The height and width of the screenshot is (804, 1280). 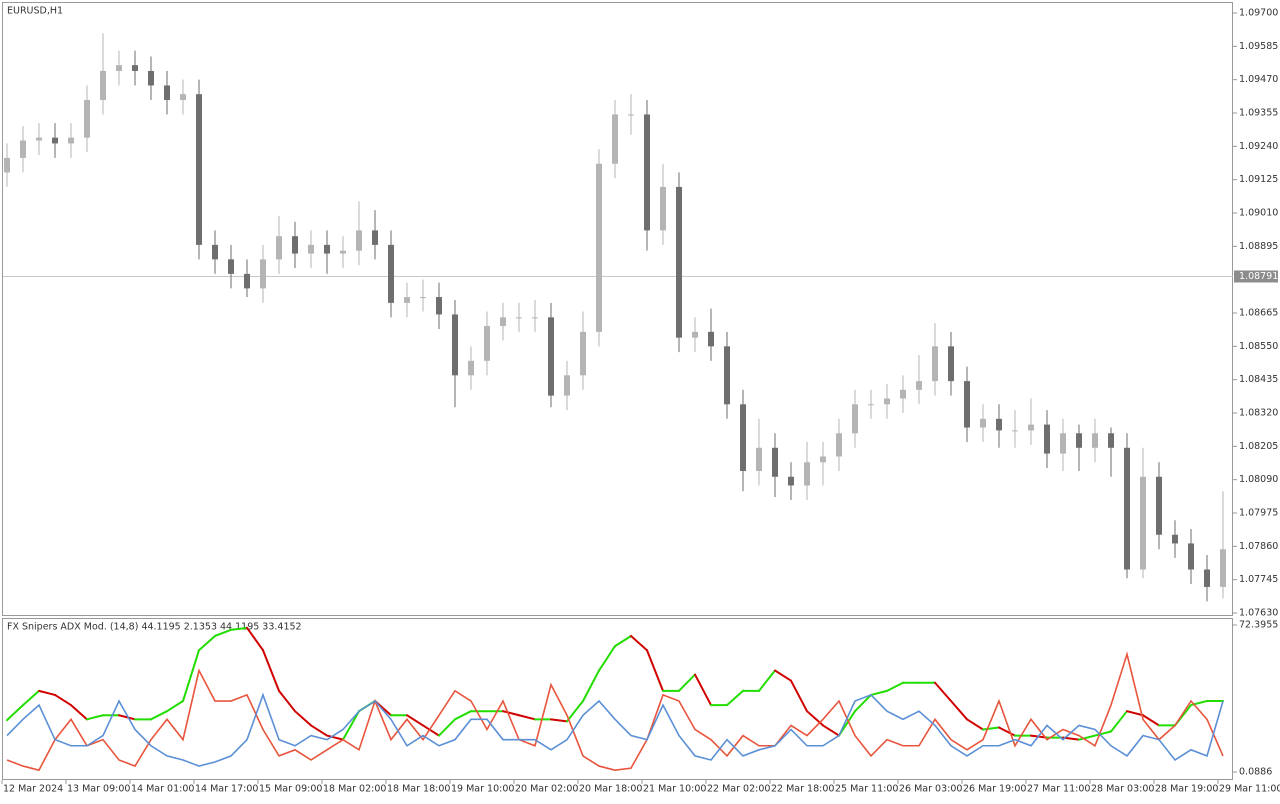 What do you see at coordinates (1258, 146) in the screenshot?
I see `y-tick-label: 1.09240` at bounding box center [1258, 146].